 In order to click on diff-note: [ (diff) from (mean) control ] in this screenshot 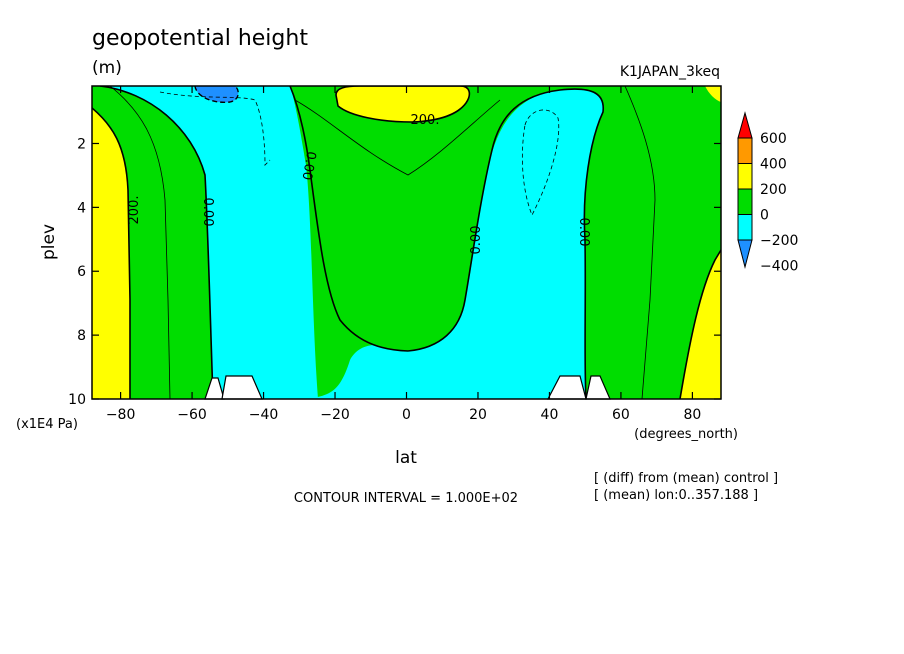, I will do `click(686, 478)`.